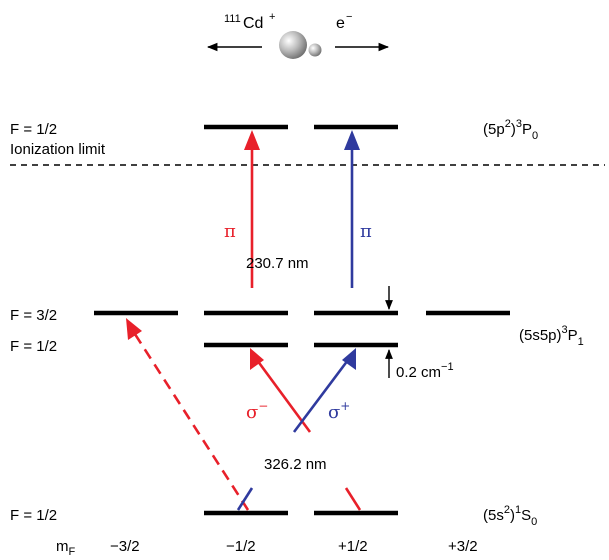  Describe the element at coordinates (257, 411) in the screenshot. I see `sigma-minus-label: σ−` at that location.